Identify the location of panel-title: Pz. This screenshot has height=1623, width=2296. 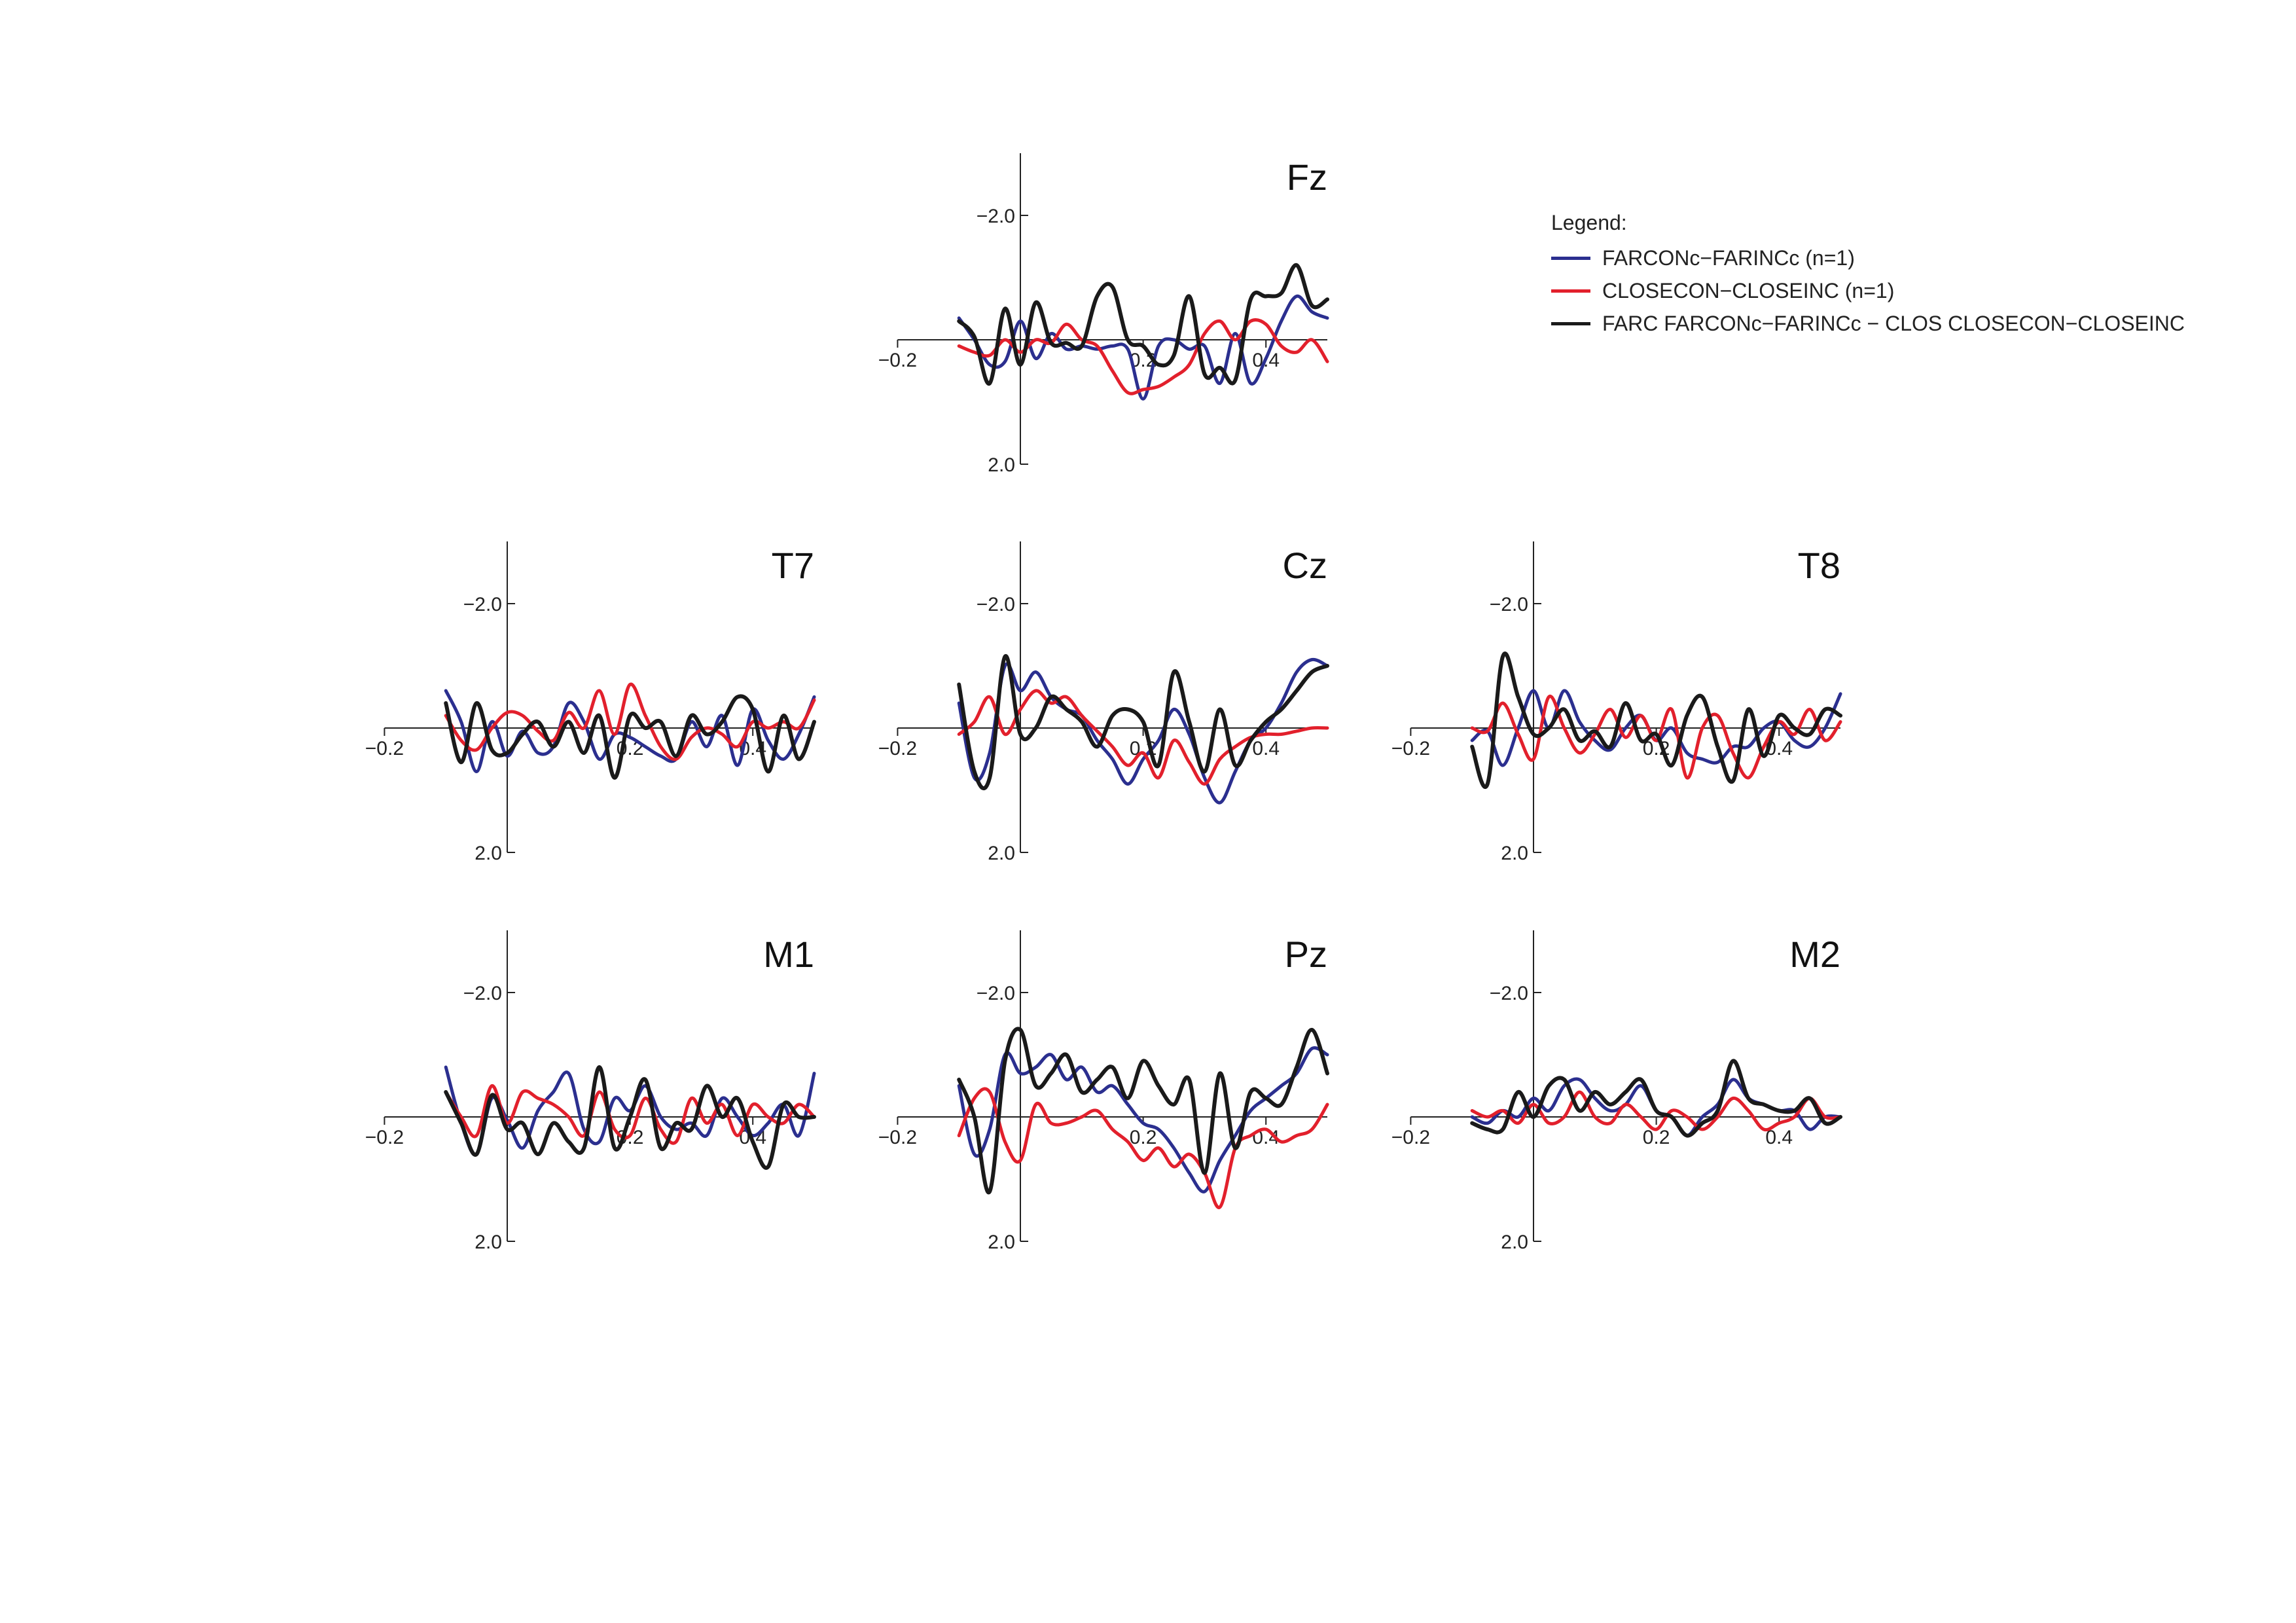
(1306, 954).